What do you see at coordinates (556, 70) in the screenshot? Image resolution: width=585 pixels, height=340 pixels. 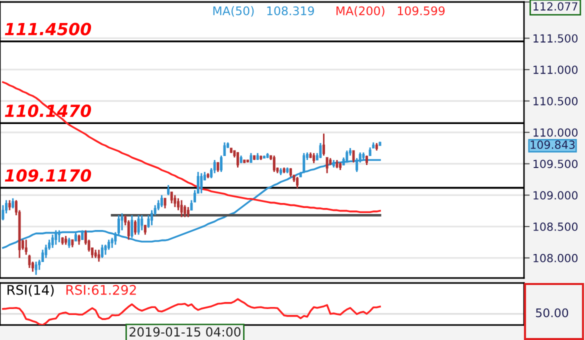 I see `y-tick-label: 111.000` at bounding box center [556, 70].